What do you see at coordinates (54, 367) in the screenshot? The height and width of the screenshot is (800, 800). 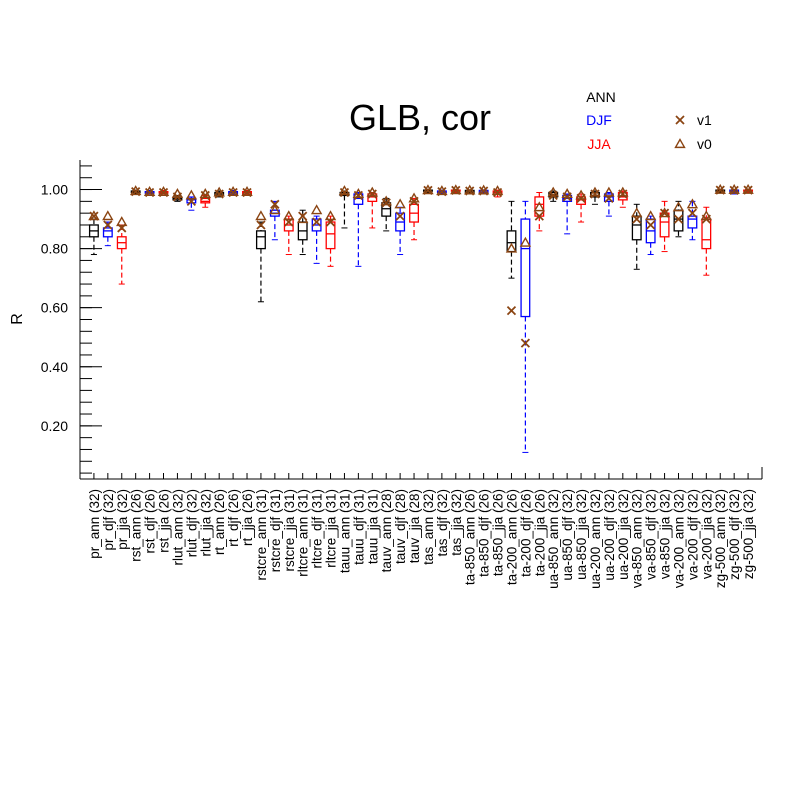 I see `y-tick-label: 0.40` at bounding box center [54, 367].